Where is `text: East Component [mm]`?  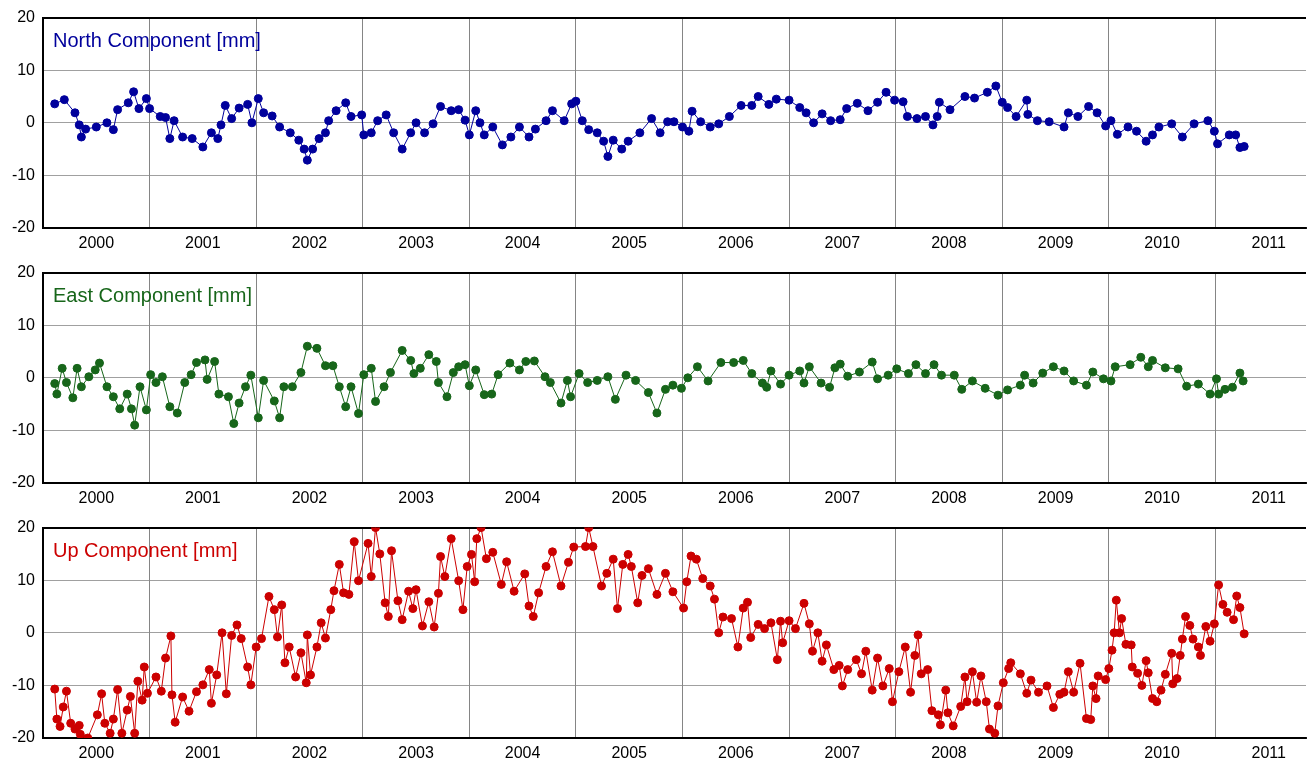
text: East Component [mm] is located at coordinates (152, 294).